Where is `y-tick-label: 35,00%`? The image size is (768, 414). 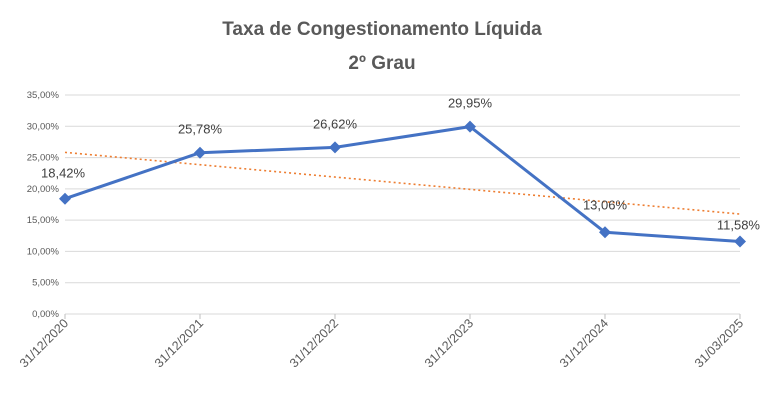 y-tick-label: 35,00% is located at coordinates (43, 95).